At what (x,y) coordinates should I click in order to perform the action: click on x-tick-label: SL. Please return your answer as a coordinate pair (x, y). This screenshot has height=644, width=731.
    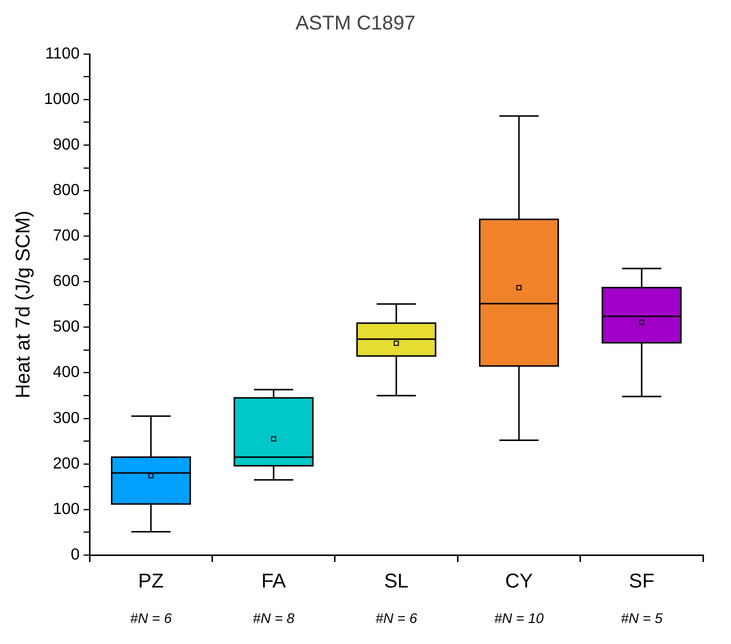
    Looking at the image, I should click on (396, 581).